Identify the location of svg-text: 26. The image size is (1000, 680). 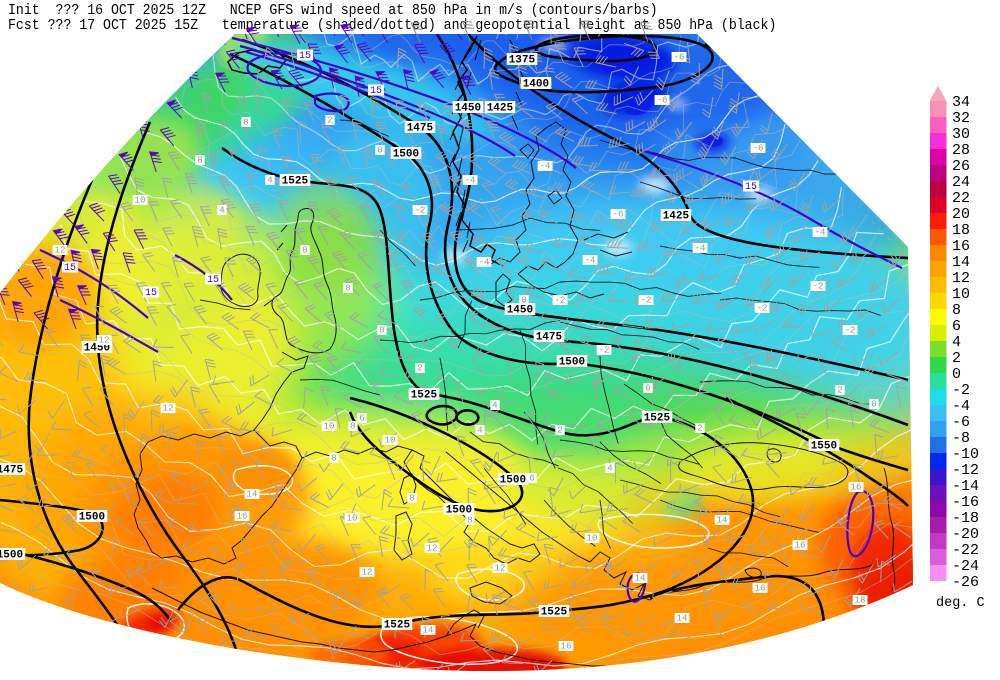
(961, 166).